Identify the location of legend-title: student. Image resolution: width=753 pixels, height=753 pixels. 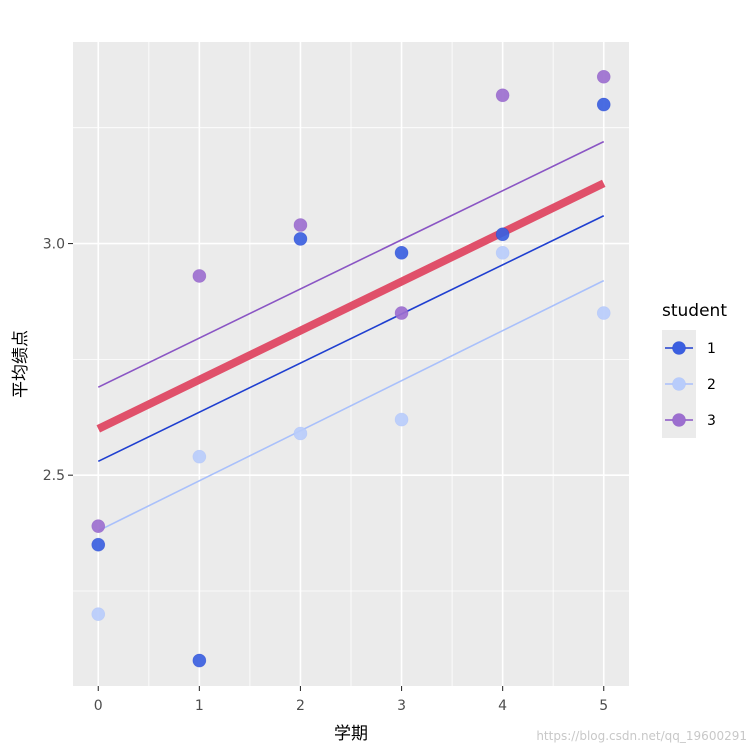
(694, 311).